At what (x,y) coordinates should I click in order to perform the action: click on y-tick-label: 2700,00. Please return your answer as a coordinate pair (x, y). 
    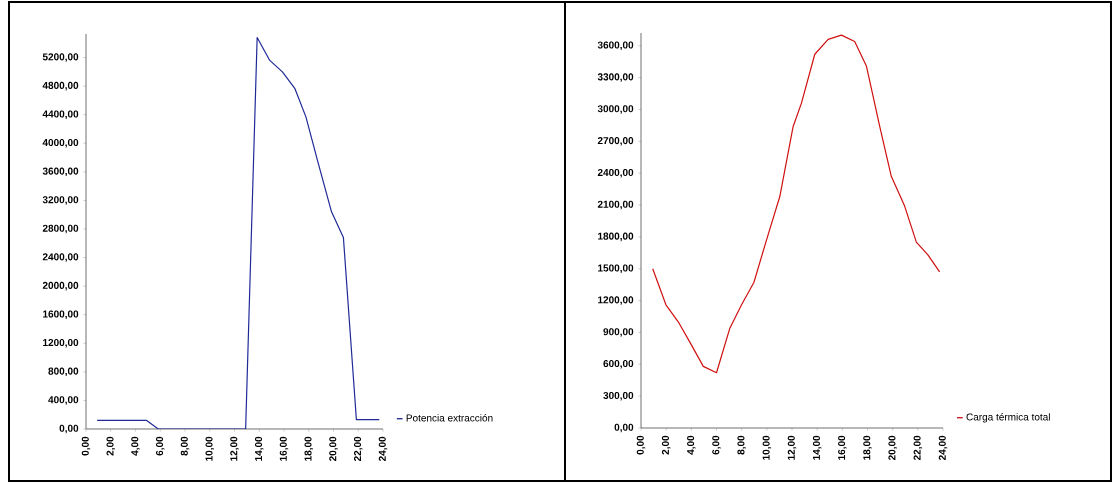
    Looking at the image, I should click on (615, 141).